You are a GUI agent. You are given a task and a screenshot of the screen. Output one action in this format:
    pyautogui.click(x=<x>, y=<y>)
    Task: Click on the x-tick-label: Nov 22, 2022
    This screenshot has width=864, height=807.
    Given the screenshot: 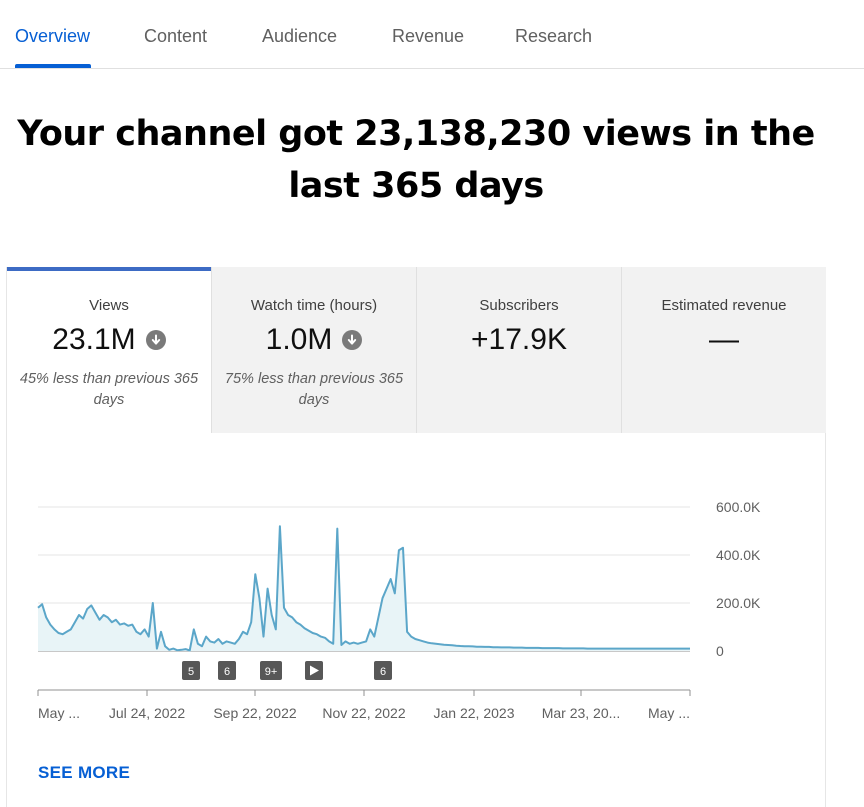 What is the action you would take?
    pyautogui.click(x=363, y=713)
    